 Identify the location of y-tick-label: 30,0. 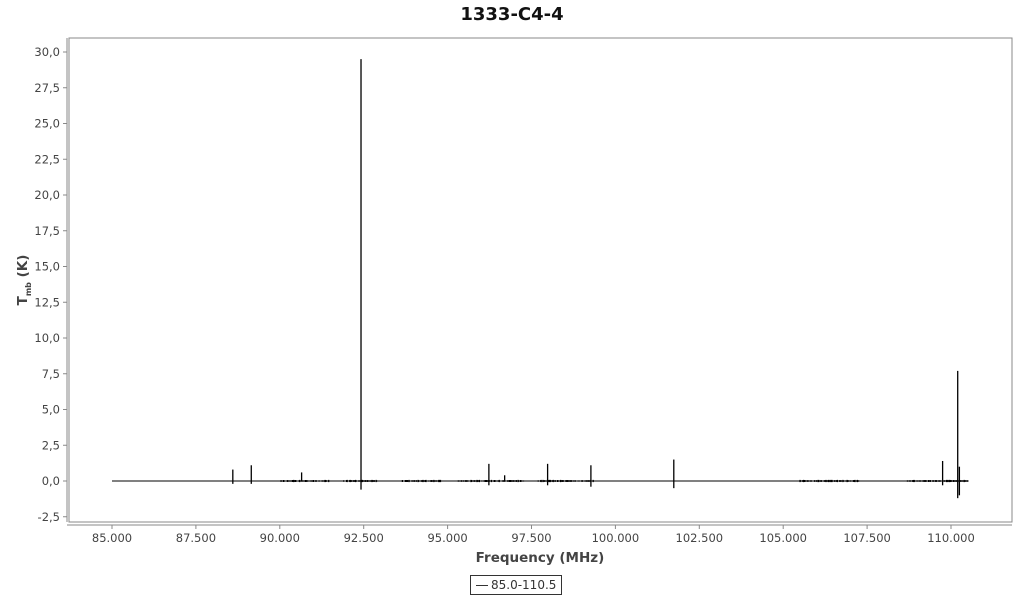
(47, 52).